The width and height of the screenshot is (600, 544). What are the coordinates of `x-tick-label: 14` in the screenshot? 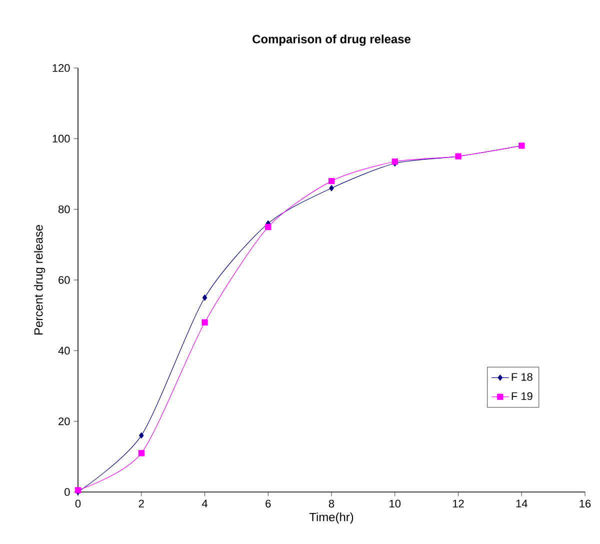 It's located at (522, 504).